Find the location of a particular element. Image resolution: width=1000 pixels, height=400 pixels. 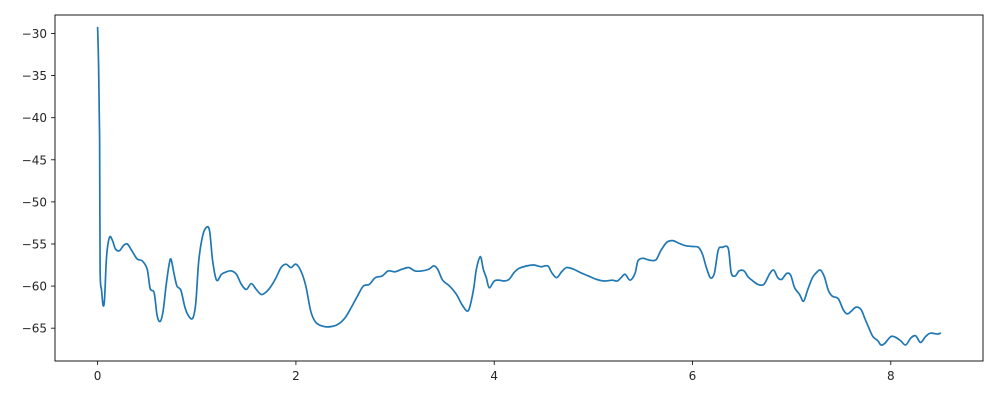

y-tick-label: −50 is located at coordinates (34, 202).